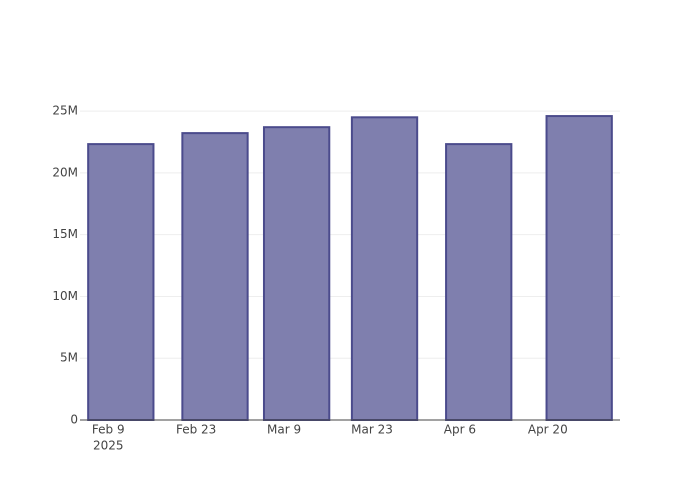 The width and height of the screenshot is (700, 500). What do you see at coordinates (108, 446) in the screenshot?
I see `x-year-label: 2025` at bounding box center [108, 446].